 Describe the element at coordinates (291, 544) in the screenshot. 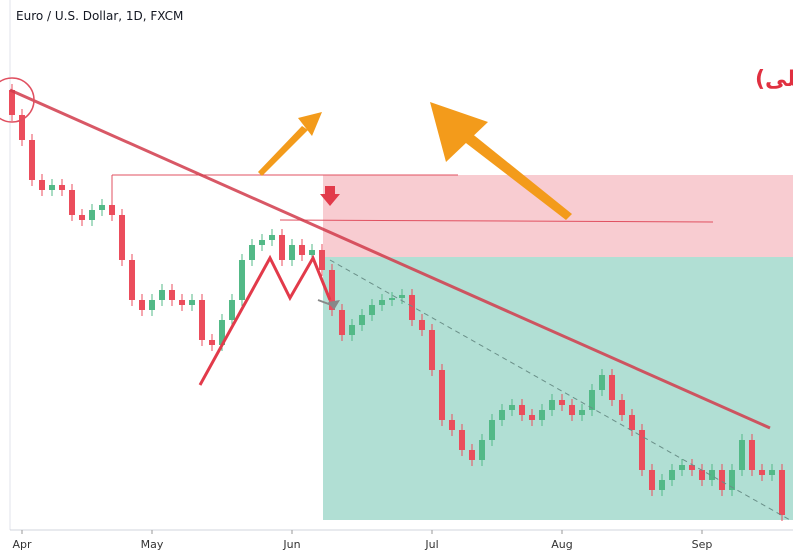

I see `x-tick-label: Jun` at that location.